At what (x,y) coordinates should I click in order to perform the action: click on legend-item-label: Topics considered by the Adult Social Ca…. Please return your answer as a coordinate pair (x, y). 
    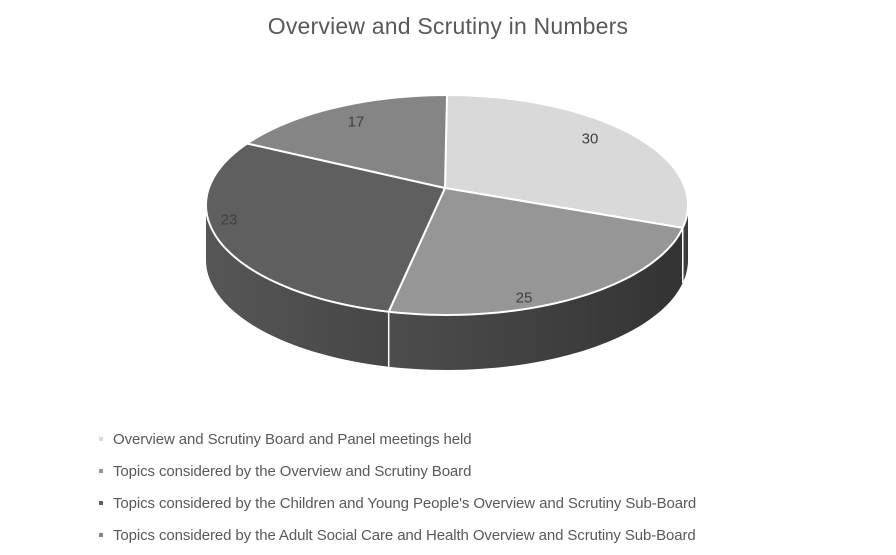
    Looking at the image, I should click on (404, 535).